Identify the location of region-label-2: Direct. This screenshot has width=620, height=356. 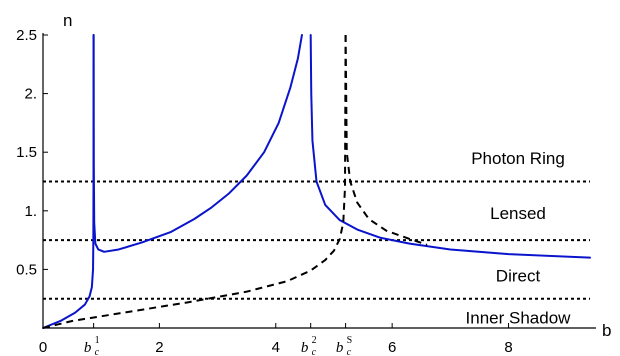
(518, 275).